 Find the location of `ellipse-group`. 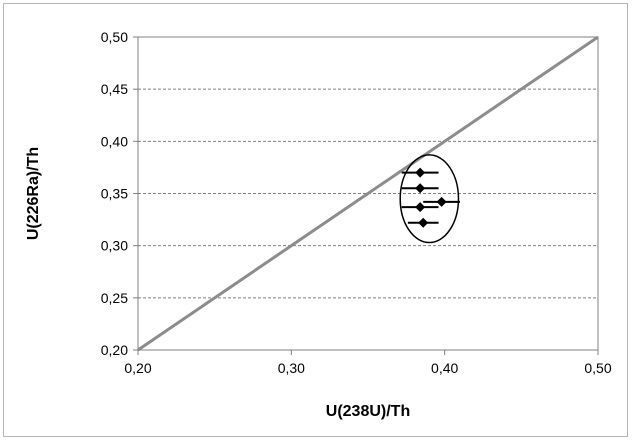

ellipse-group is located at coordinates (429, 199).